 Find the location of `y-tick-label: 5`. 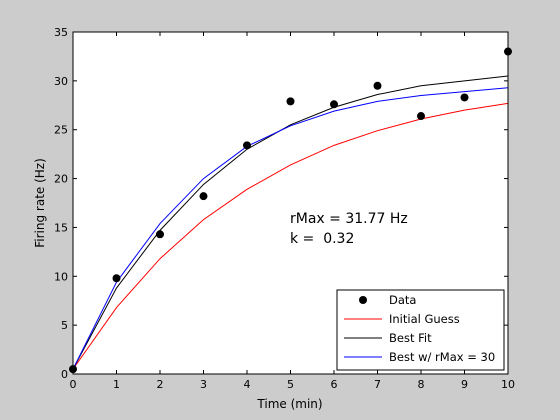

y-tick-label: 5 is located at coordinates (64, 325).